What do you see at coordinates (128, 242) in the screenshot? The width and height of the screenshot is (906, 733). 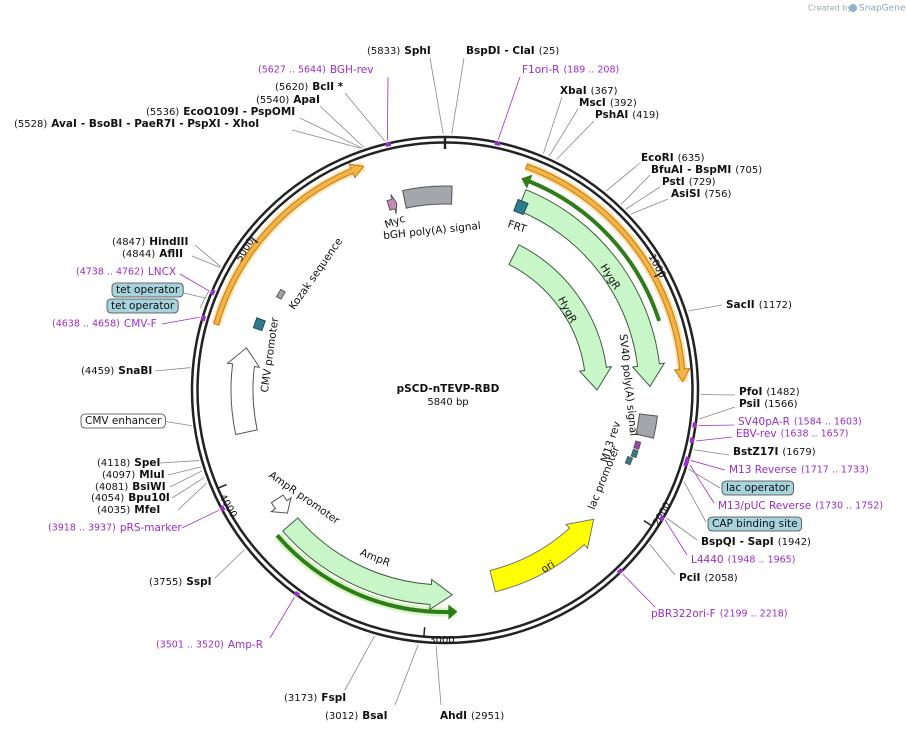 I see `site-position: (4847)` at bounding box center [128, 242].